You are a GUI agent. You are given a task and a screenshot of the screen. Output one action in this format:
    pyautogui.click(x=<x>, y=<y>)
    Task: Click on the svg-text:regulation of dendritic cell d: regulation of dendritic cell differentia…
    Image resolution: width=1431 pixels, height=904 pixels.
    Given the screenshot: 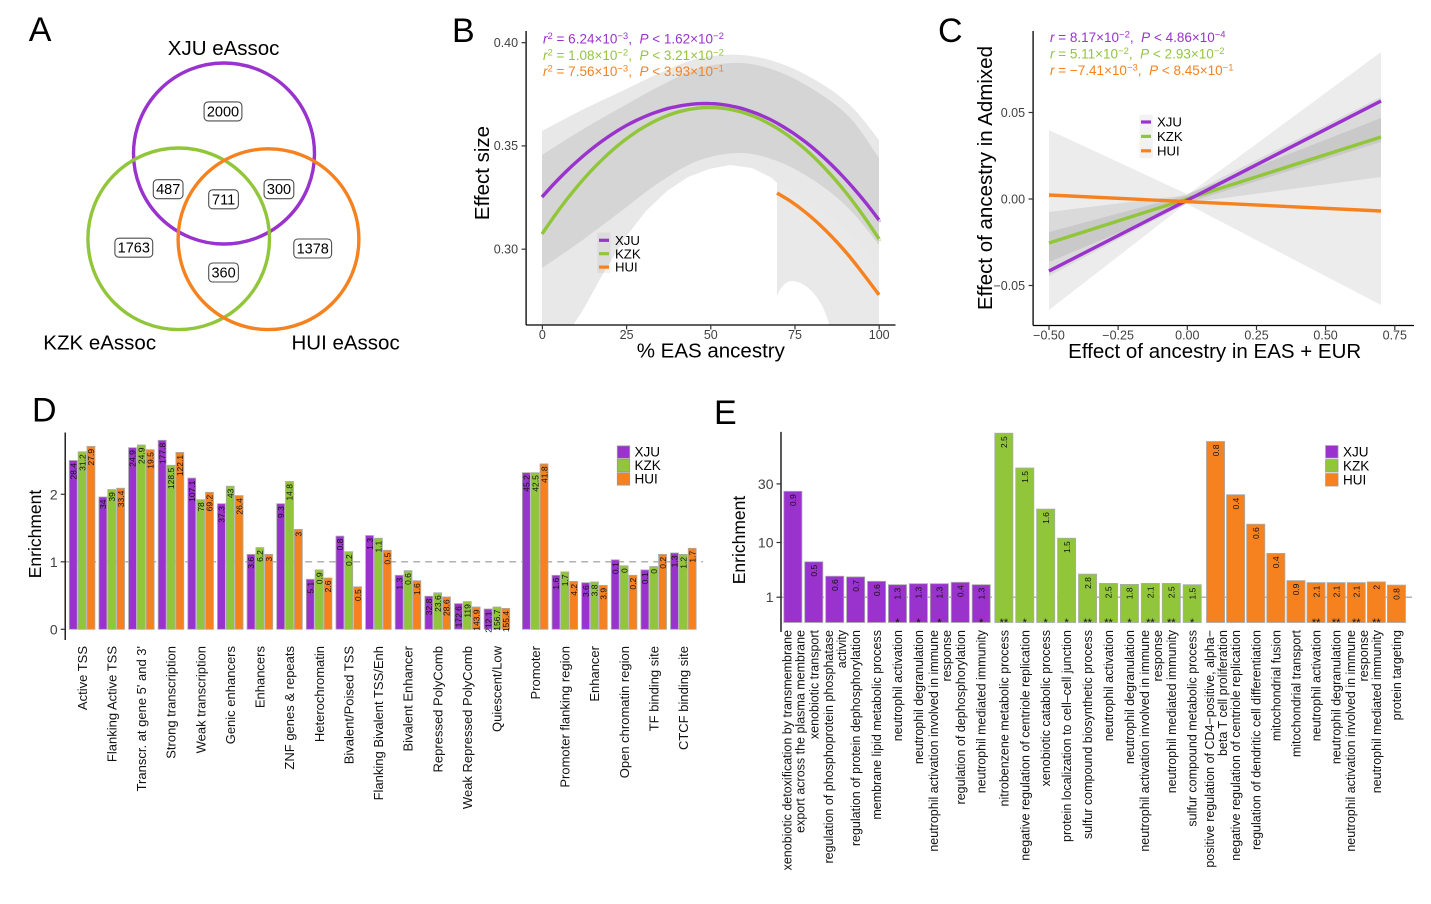 What is the action you would take?
    pyautogui.click(x=1256, y=740)
    